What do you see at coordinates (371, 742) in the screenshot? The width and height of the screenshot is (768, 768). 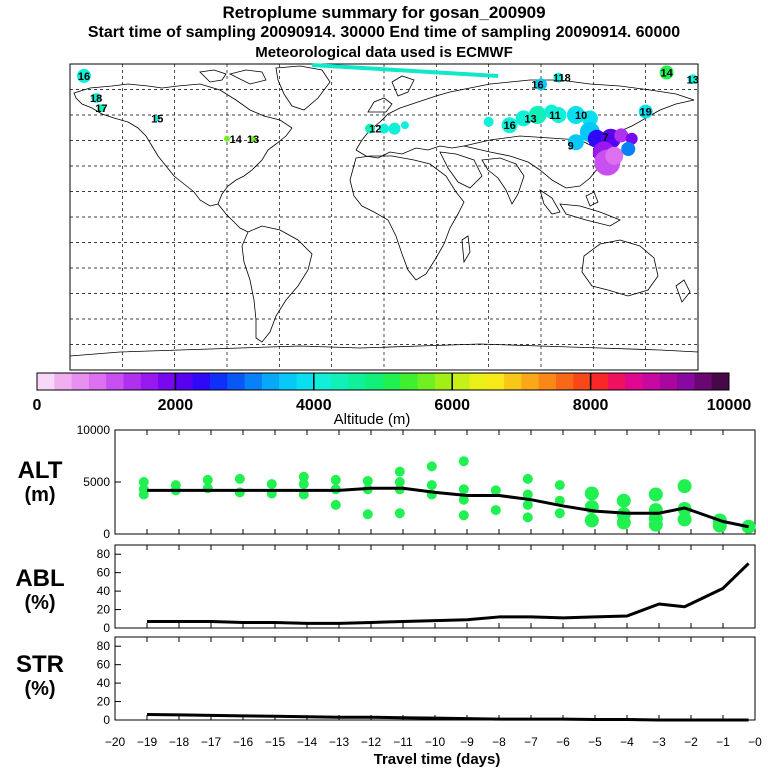 I see `x-tick-label: −12` at bounding box center [371, 742].